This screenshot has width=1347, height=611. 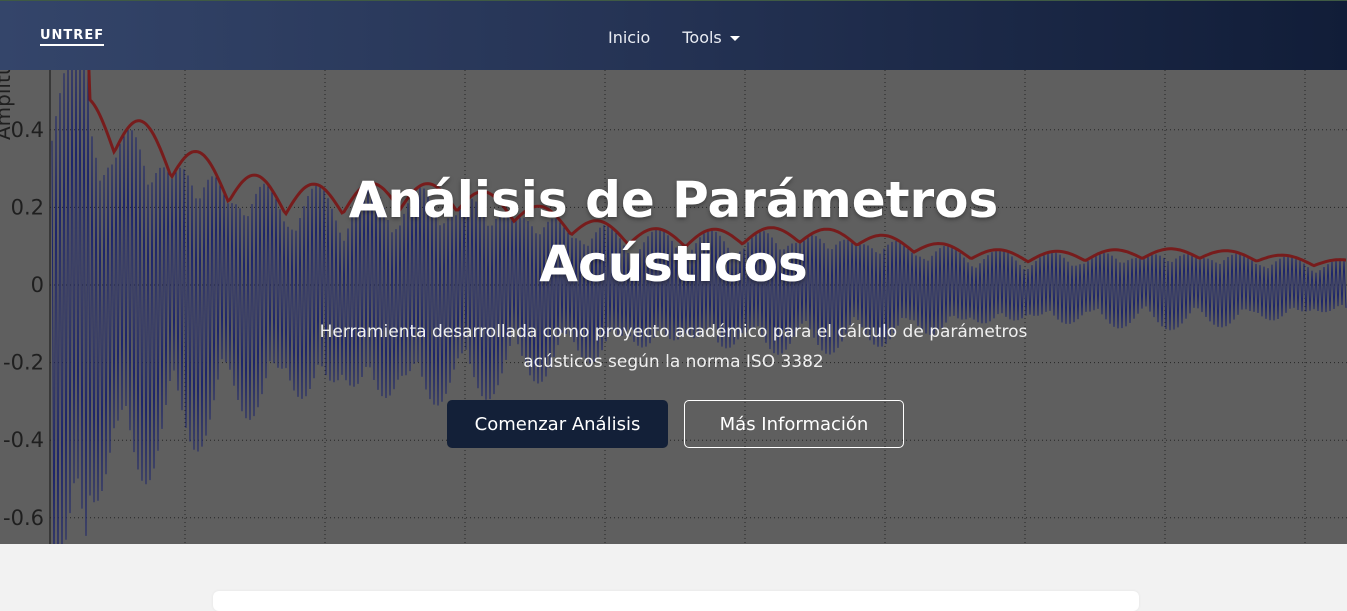 What do you see at coordinates (23, 324) in the screenshot?
I see `y-tick-labels: 0.4 0.2 0 -0.2 -0.4 -0.6` at bounding box center [23, 324].